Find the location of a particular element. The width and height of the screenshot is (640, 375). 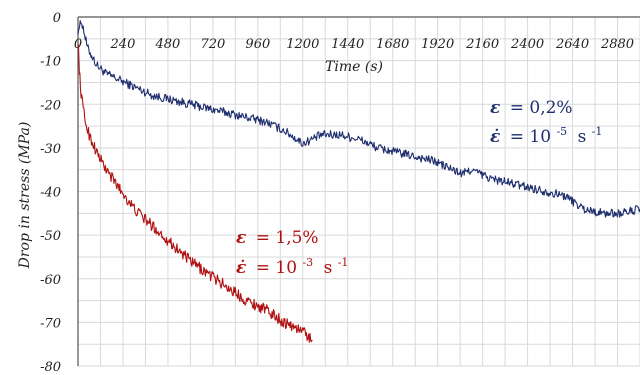

x-tick-label: 1440 is located at coordinates (347, 44).